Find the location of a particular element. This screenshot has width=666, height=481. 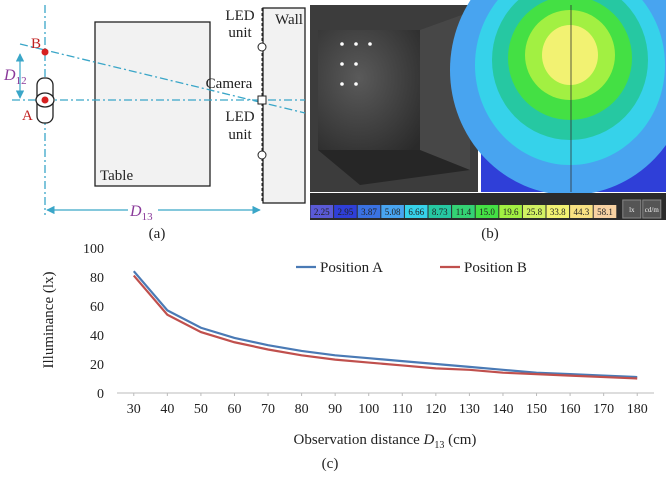

colorbar-label: 2.25 is located at coordinates (322, 212).